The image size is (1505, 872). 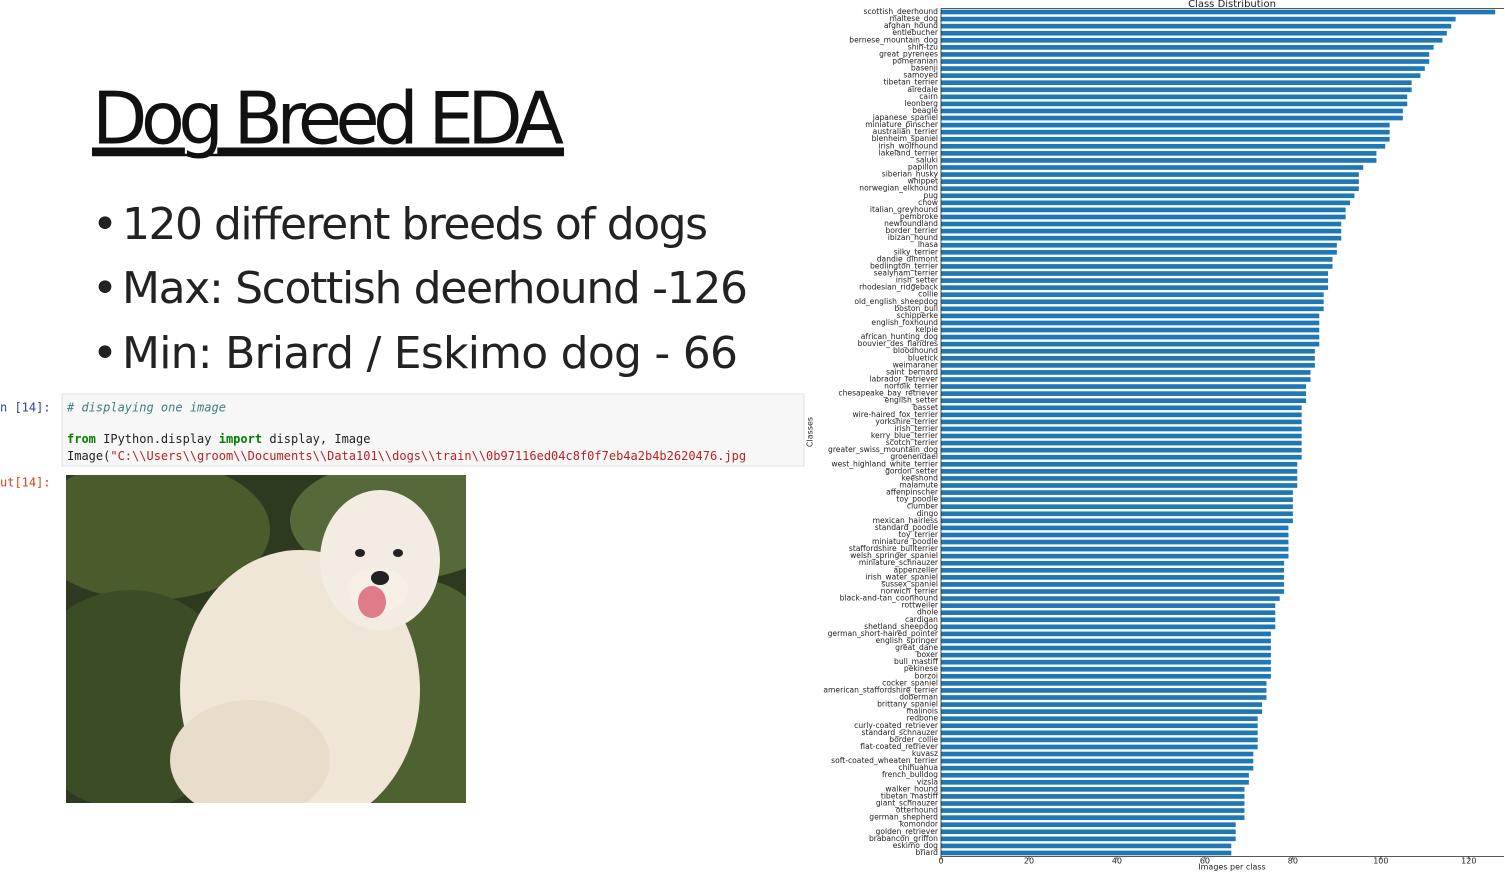 What do you see at coordinates (917, 280) in the screenshot?
I see `y-tick-label: irish_setter` at bounding box center [917, 280].